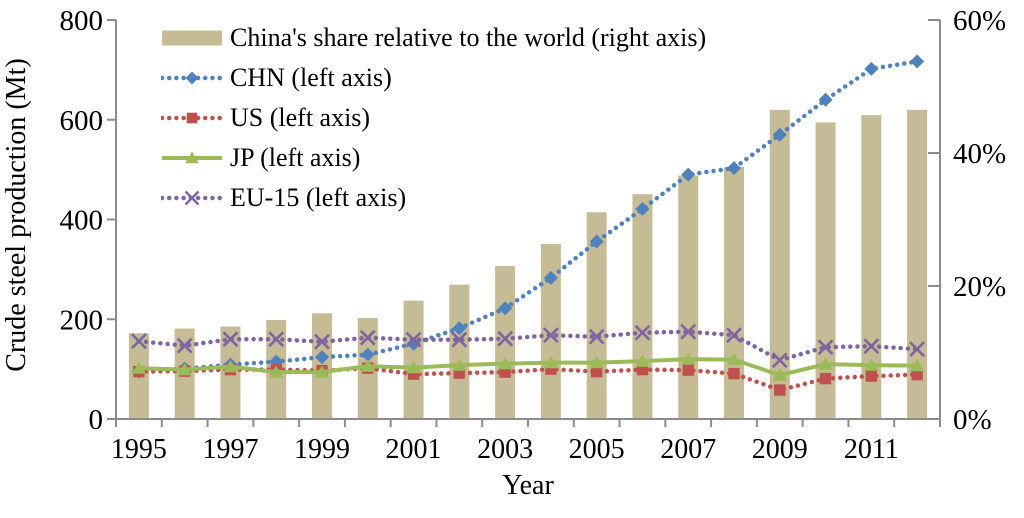 Image resolution: width=1024 pixels, height=518 pixels. What do you see at coordinates (979, 21) in the screenshot?
I see `right-axis-tick-label: 60%` at bounding box center [979, 21].